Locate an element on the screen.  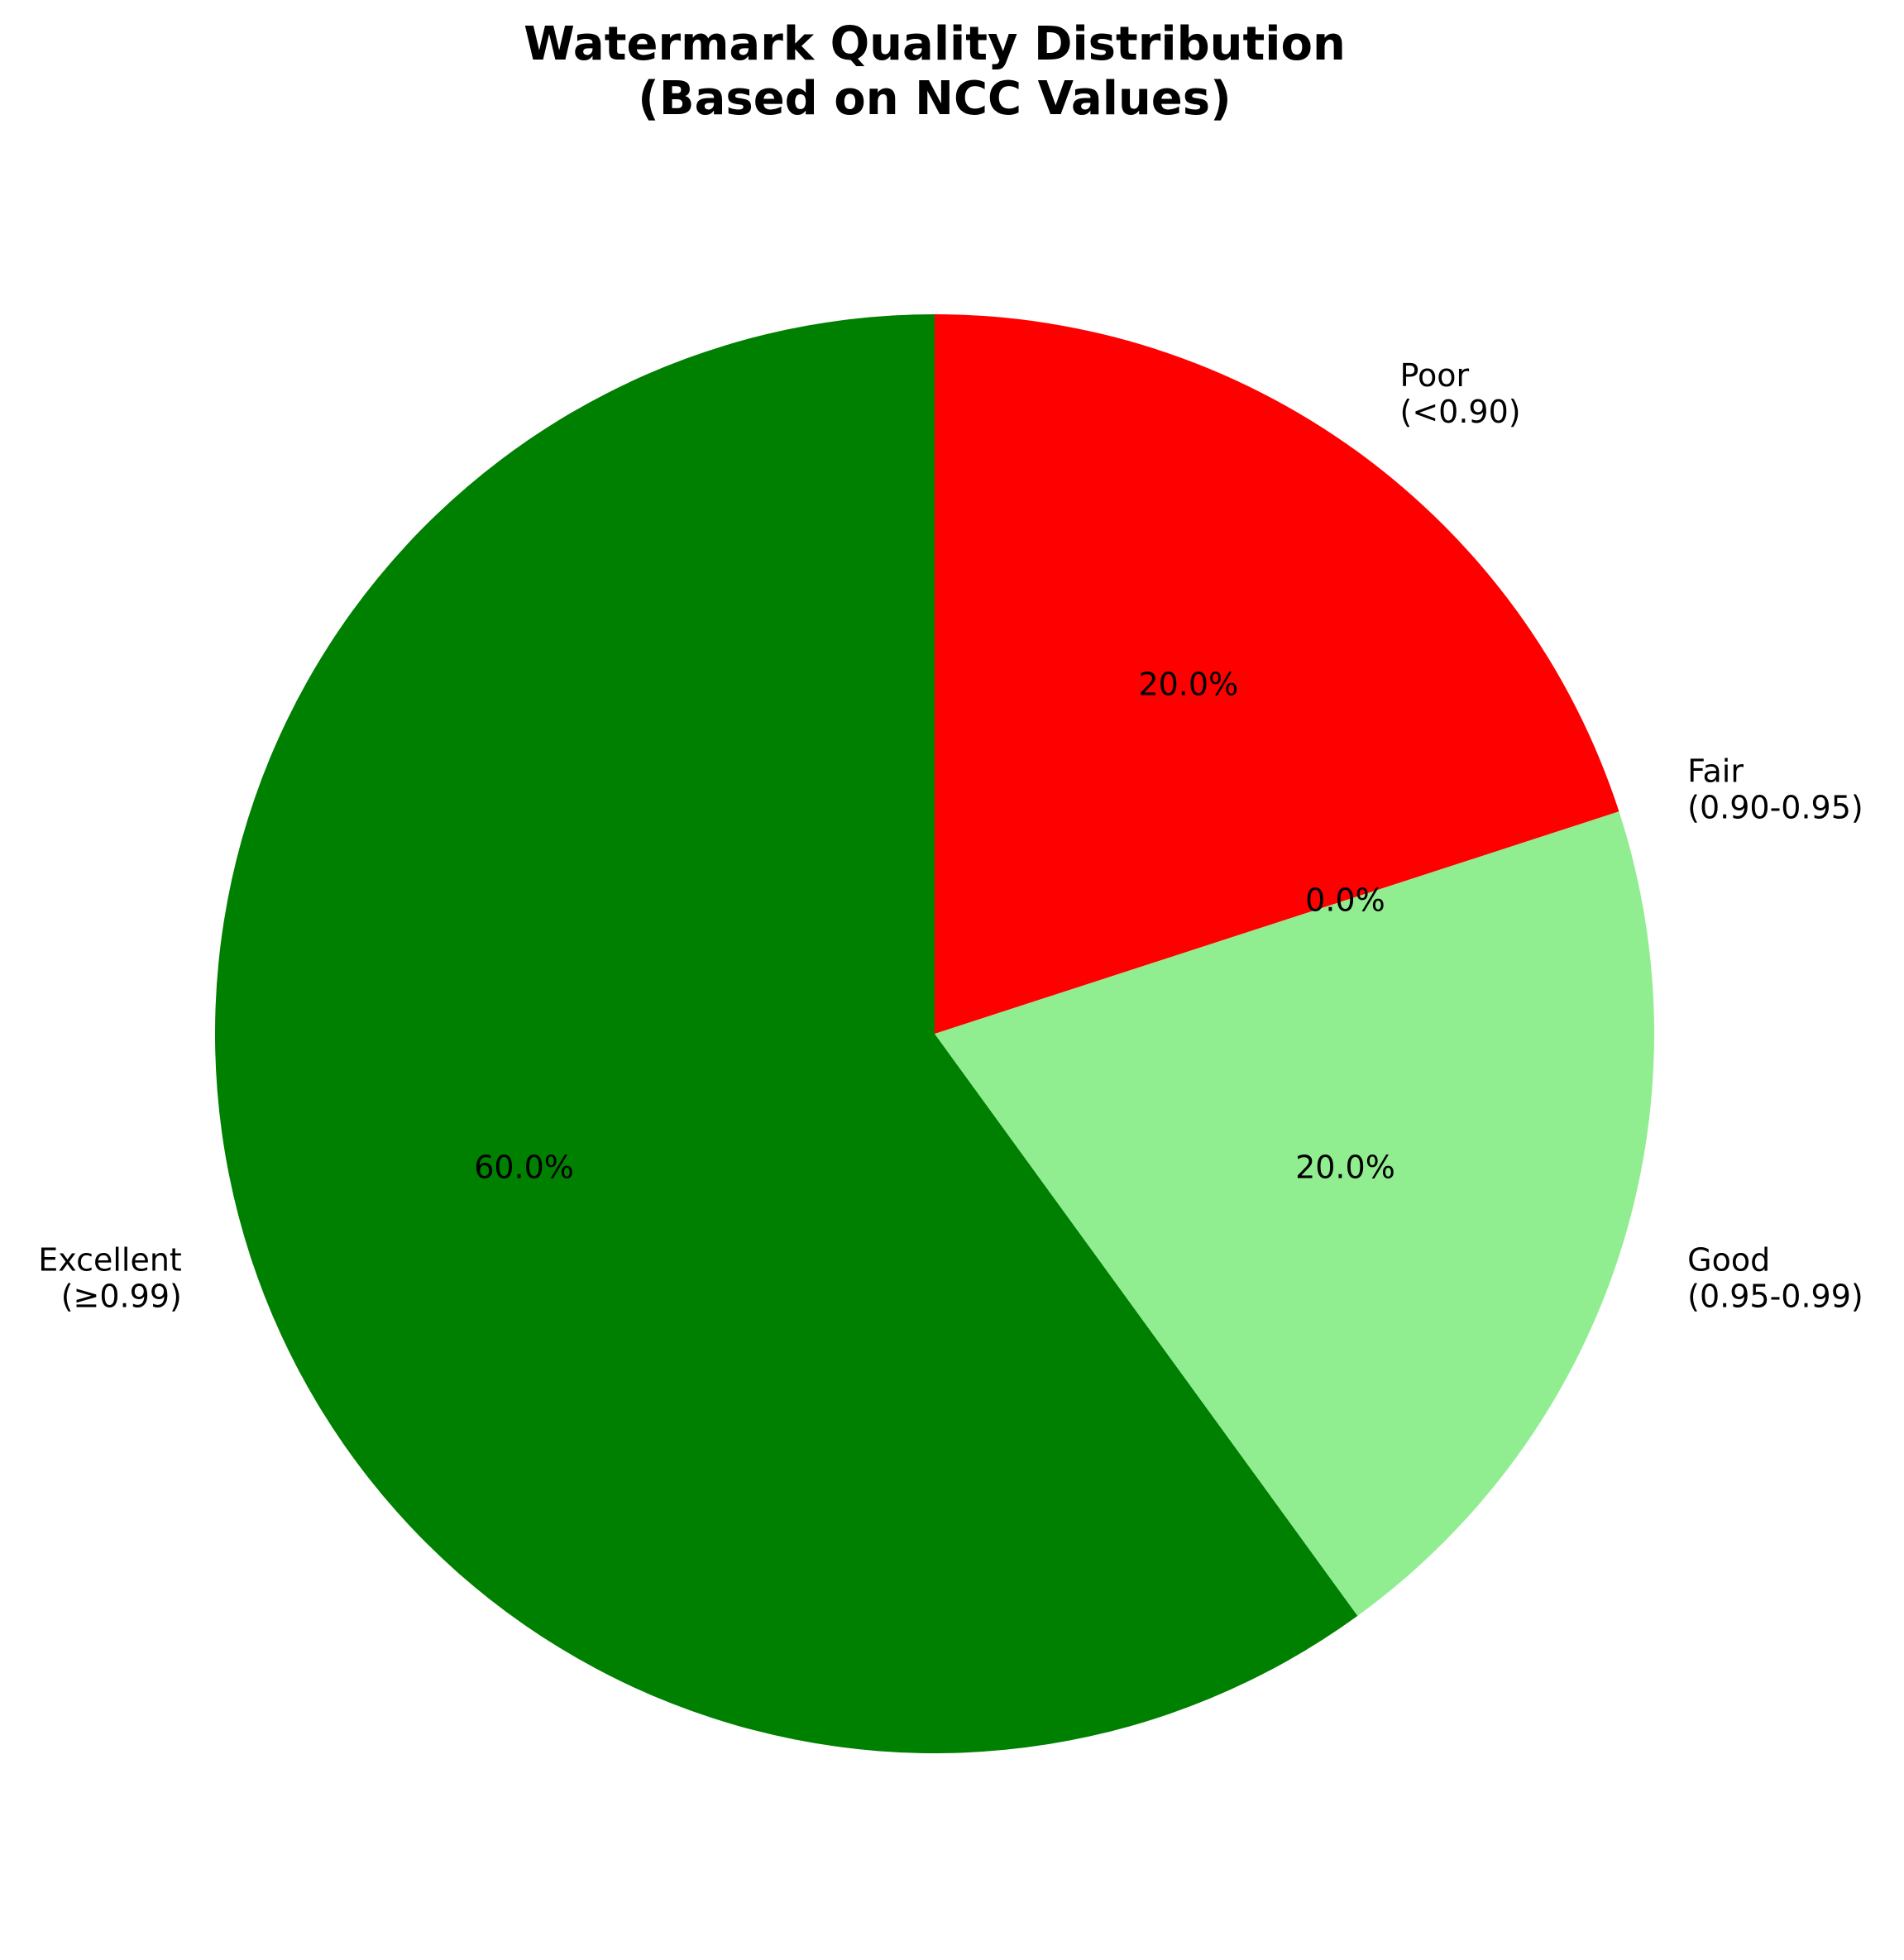
pie-slice-poor is located at coordinates (1277, 674).